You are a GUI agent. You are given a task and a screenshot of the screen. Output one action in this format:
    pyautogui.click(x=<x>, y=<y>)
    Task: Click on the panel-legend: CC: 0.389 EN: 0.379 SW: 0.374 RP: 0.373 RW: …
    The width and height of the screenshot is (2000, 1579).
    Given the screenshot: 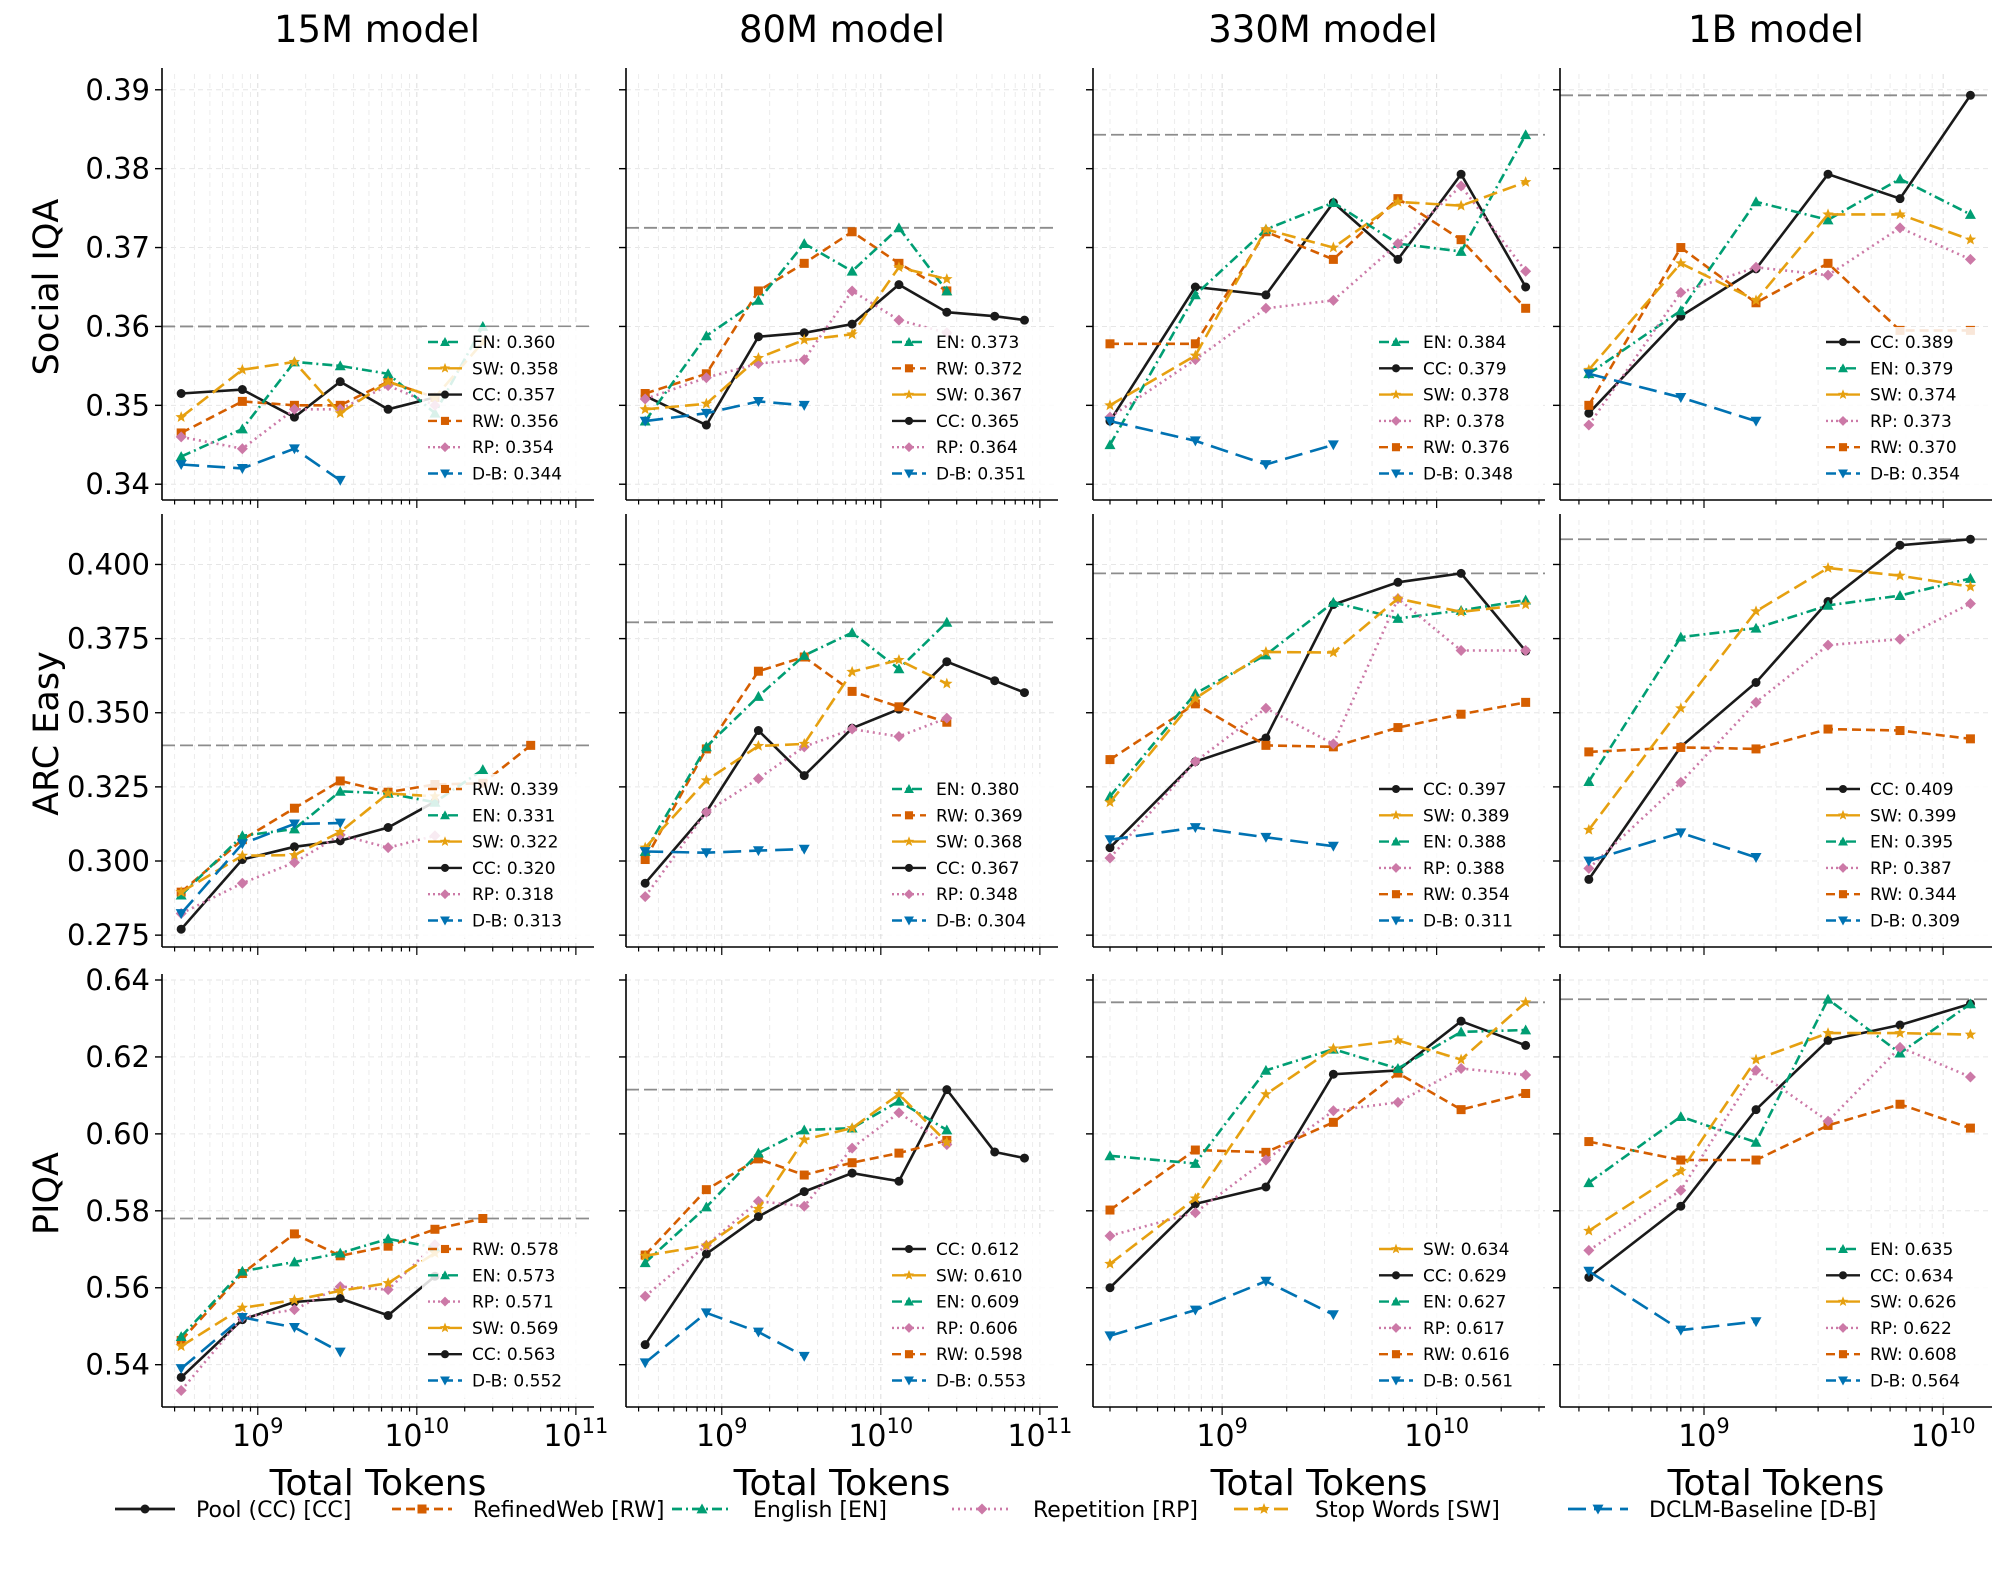 What is the action you would take?
    pyautogui.click(x=1905, y=409)
    